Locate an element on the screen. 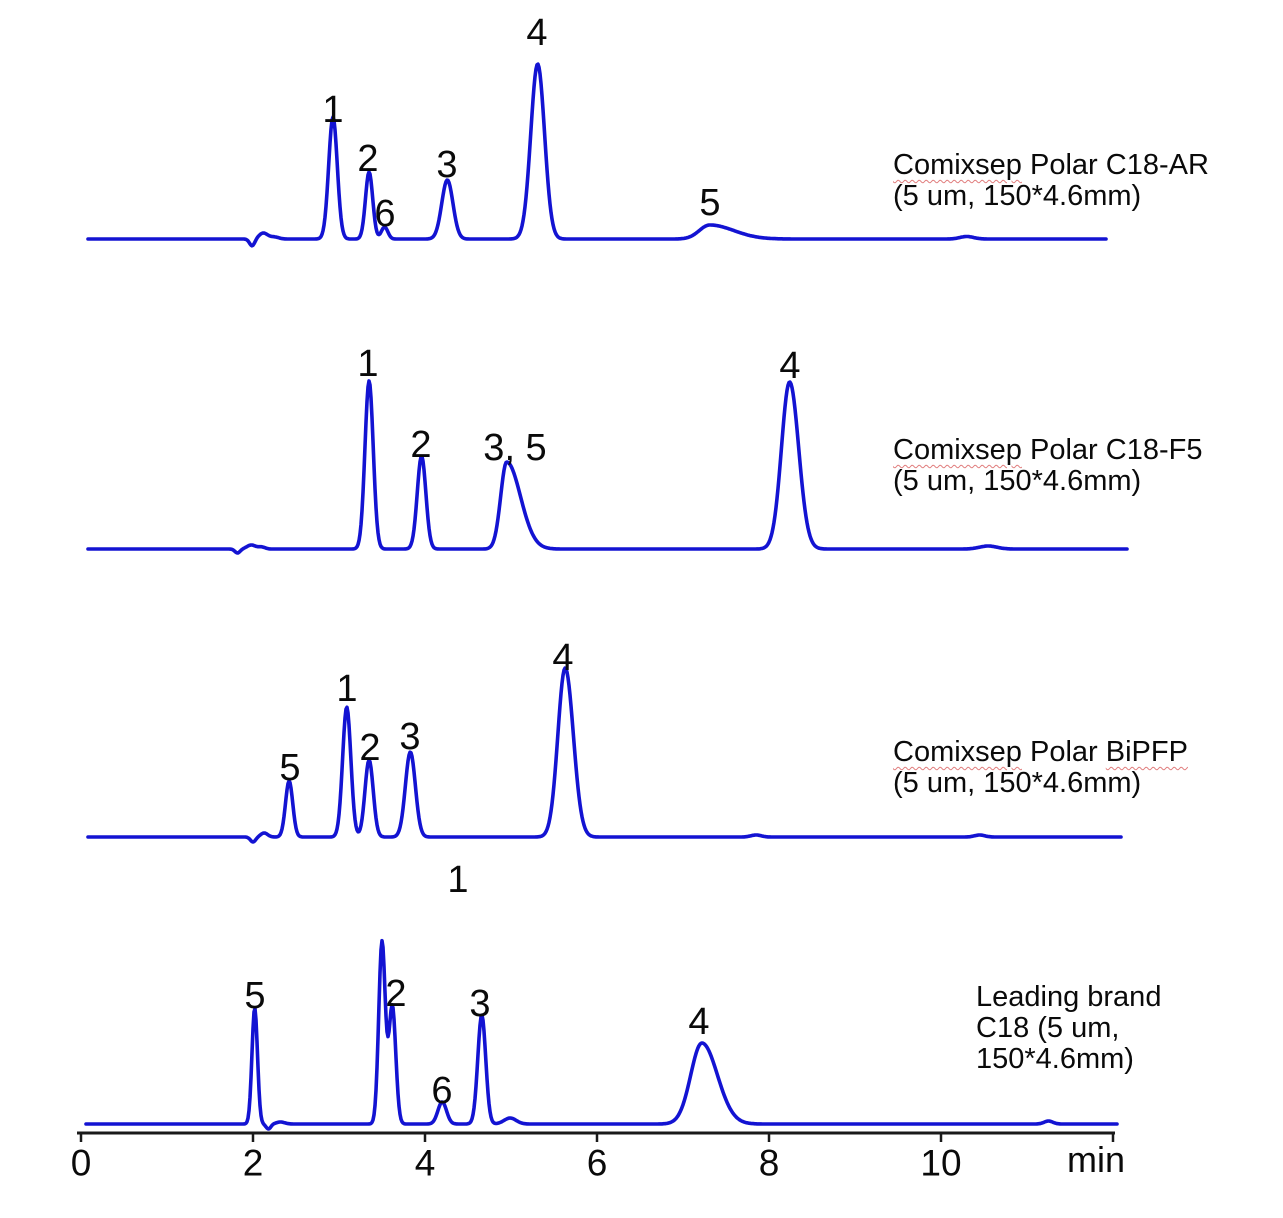  peak-label-leading-brand-c18-6: 6 is located at coordinates (442, 1091).